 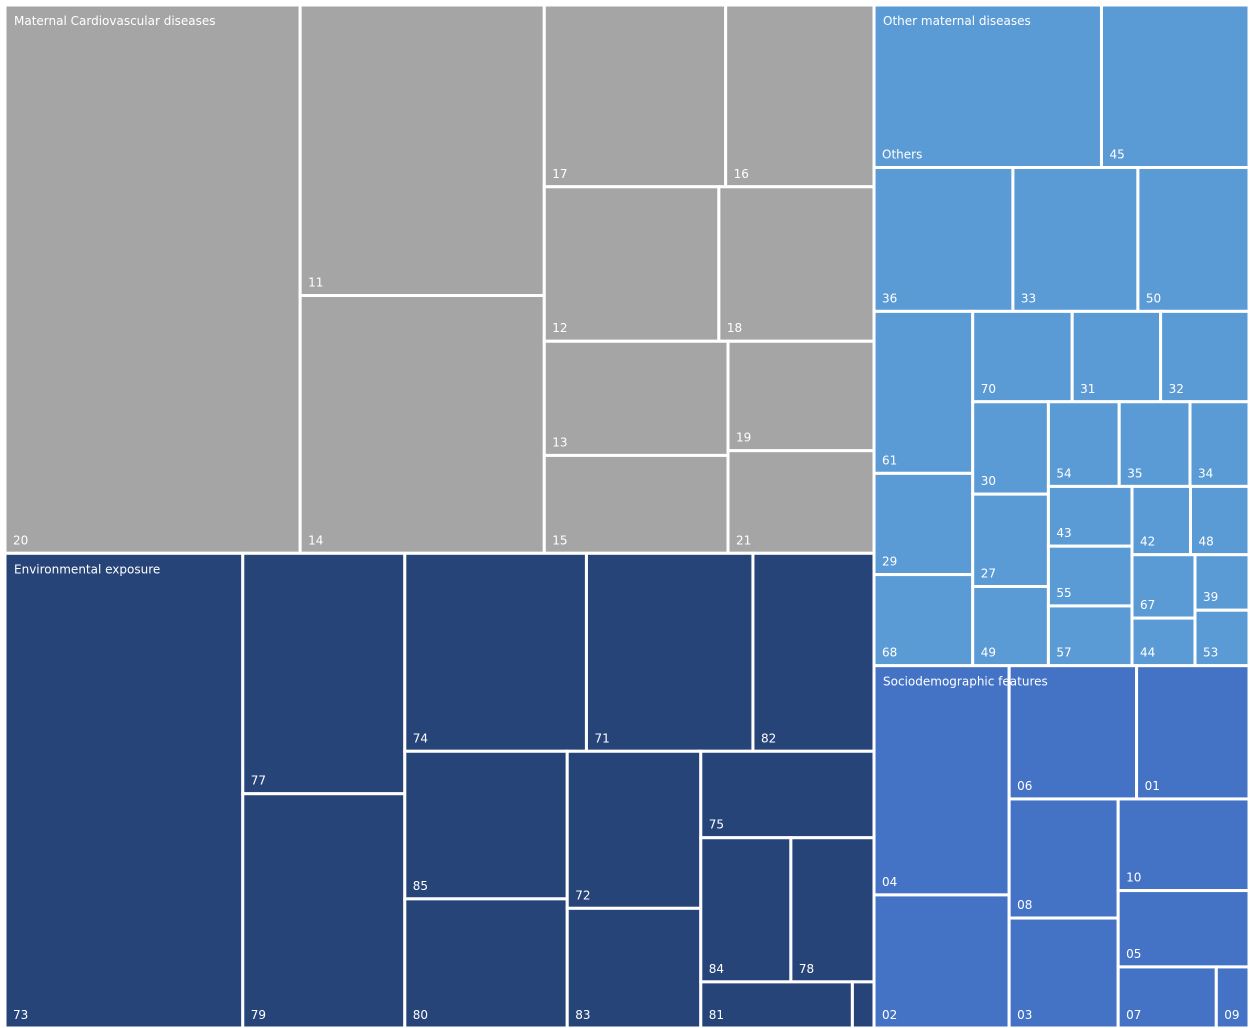 What do you see at coordinates (559, 540) in the screenshot?
I see `tile-label: 15` at bounding box center [559, 540].